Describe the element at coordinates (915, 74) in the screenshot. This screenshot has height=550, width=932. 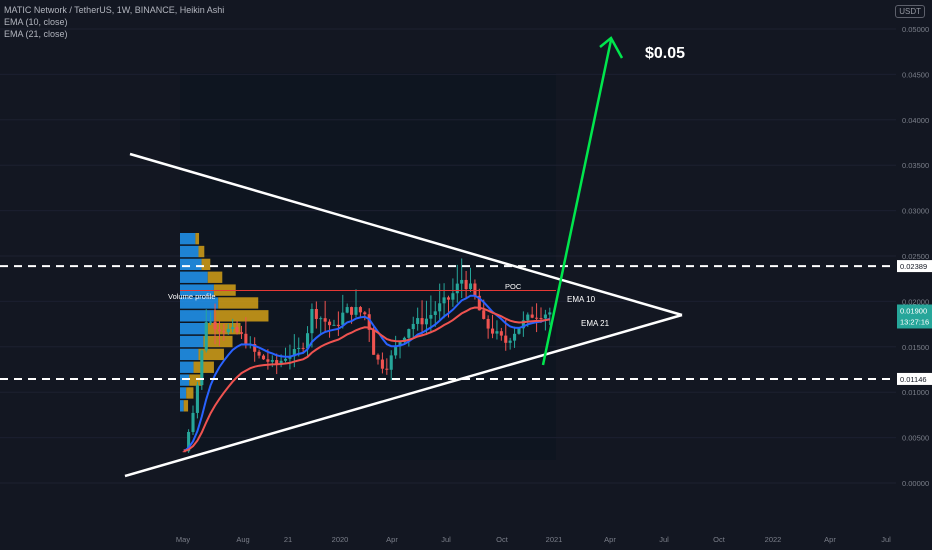
I see `y-tick-label: 0.04500` at that location.